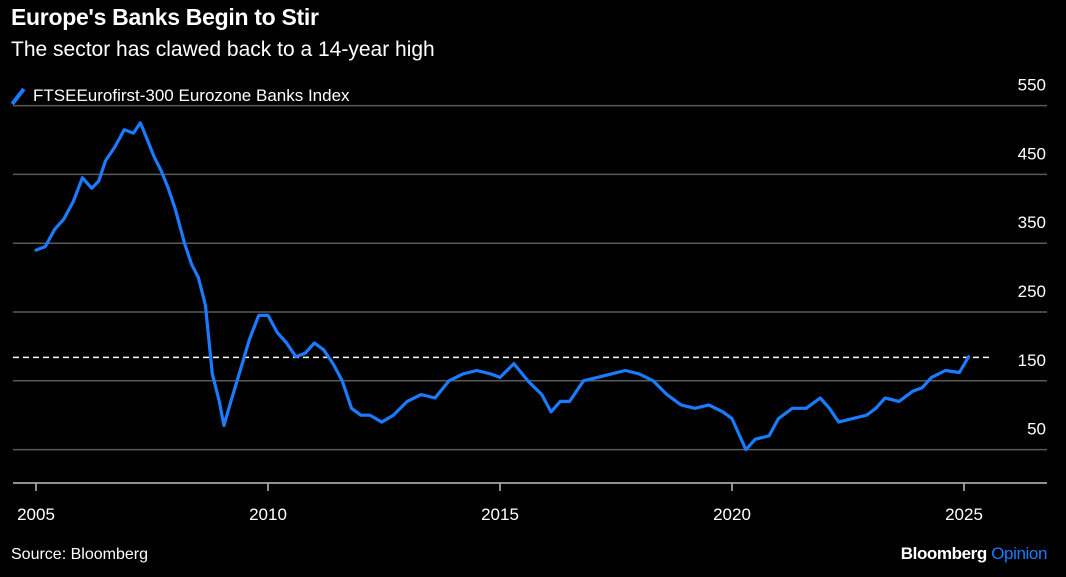 This screenshot has width=1066, height=577. I want to click on brand-logo: Bloomberg Opinion, so click(974, 554).